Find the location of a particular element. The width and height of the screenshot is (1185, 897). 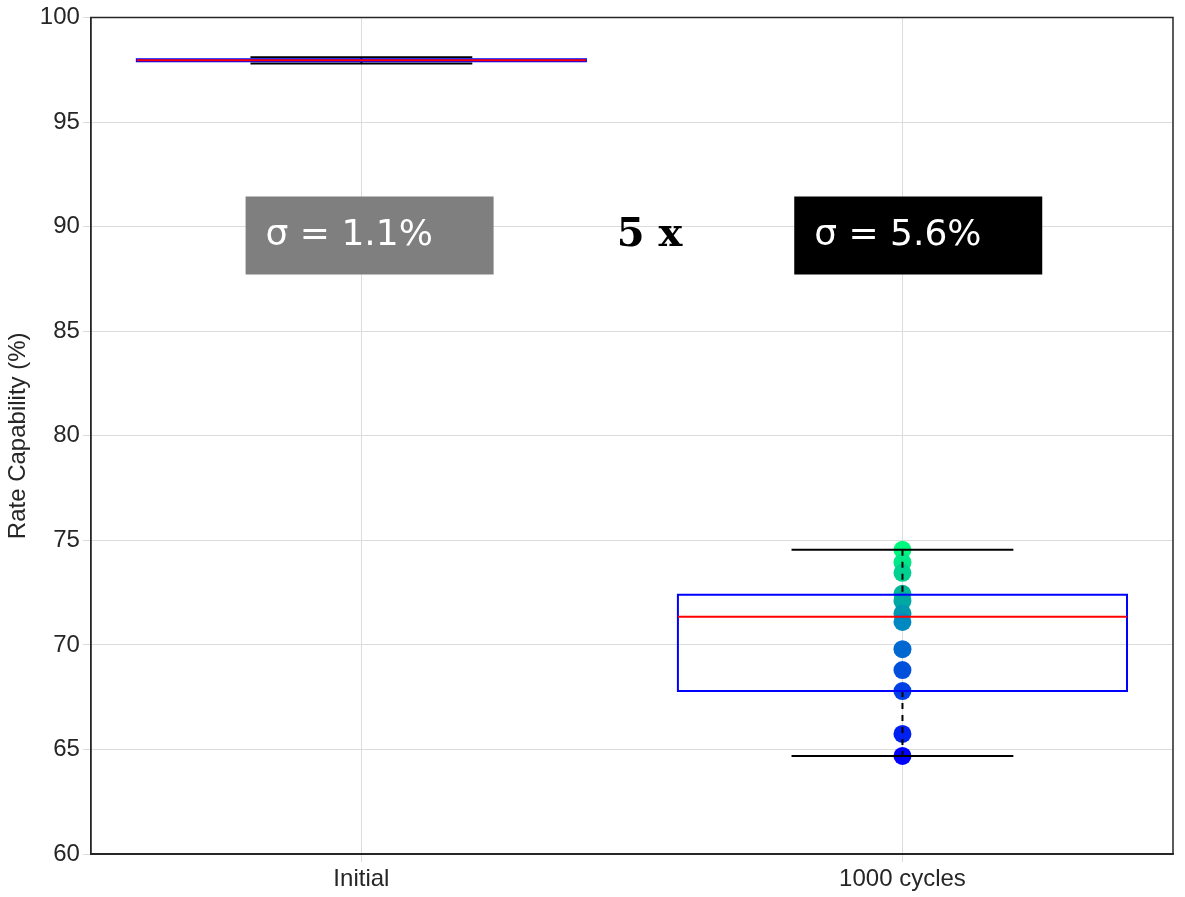

annotation: σ = 1.1% is located at coordinates (349, 232).